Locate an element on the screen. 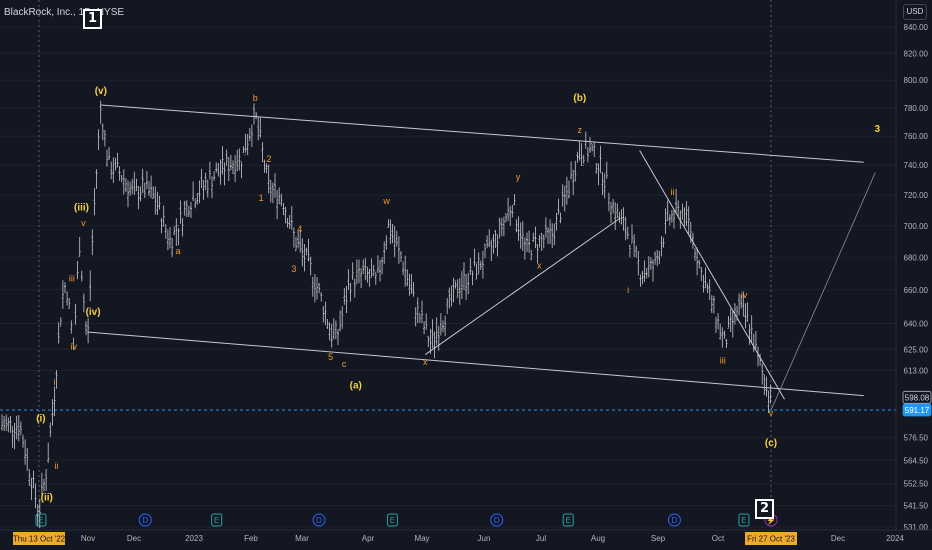  time-tick: Jun is located at coordinates (484, 538).